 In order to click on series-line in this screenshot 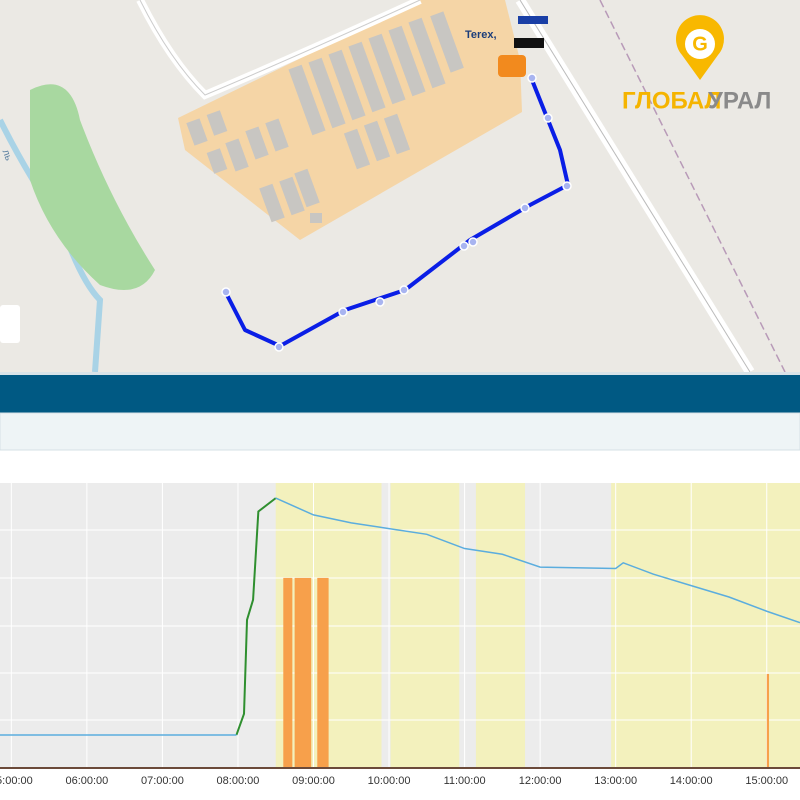, I will do `click(256, 616)`.